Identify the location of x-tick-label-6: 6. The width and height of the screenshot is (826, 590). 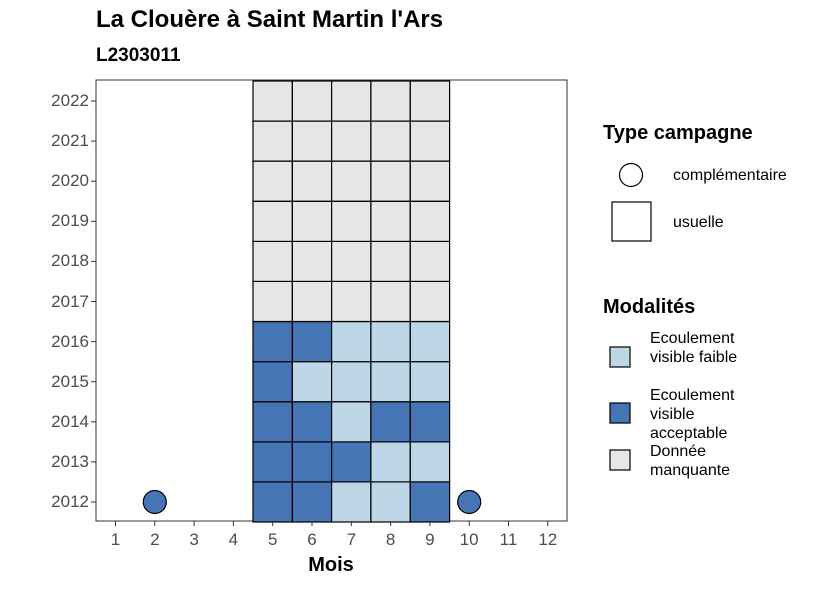
(312, 539).